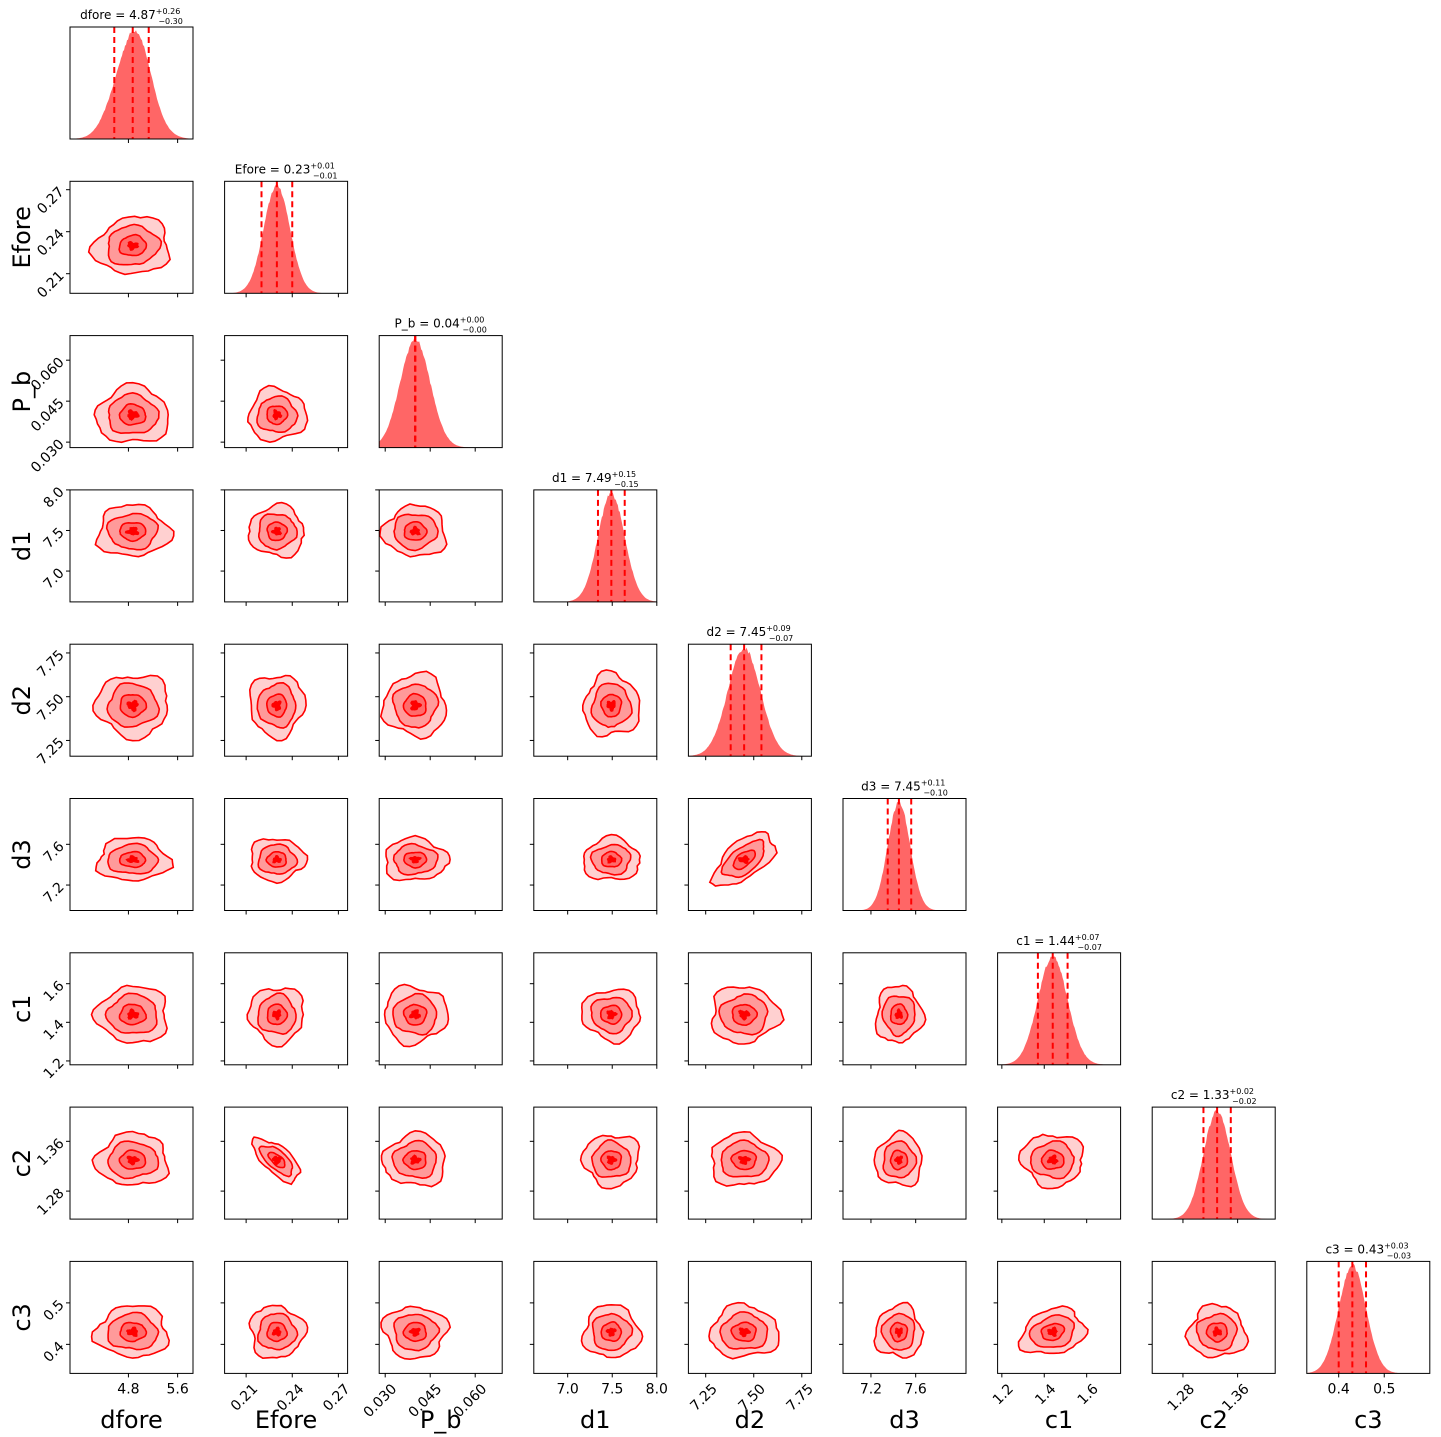 The height and width of the screenshot is (1437, 1441). I want to click on title-c2: c2 = 1.33+0.02 −0.02, so click(1214, 1096).